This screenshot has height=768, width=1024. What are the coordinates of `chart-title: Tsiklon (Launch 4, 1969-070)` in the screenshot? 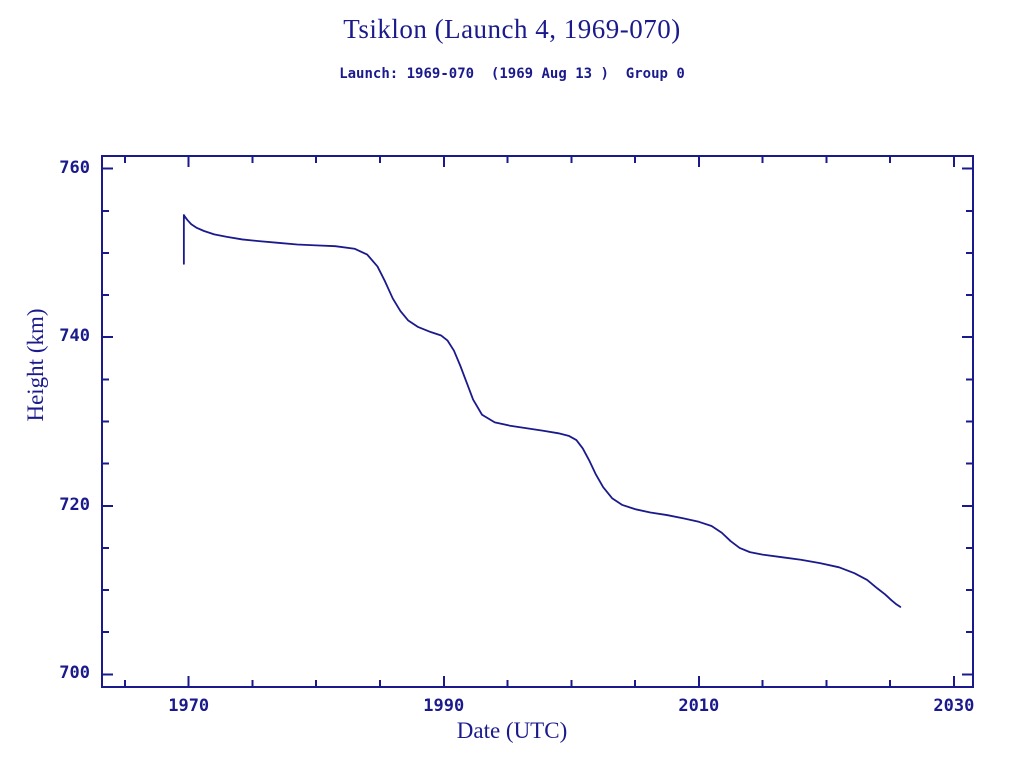 It's located at (512, 29).